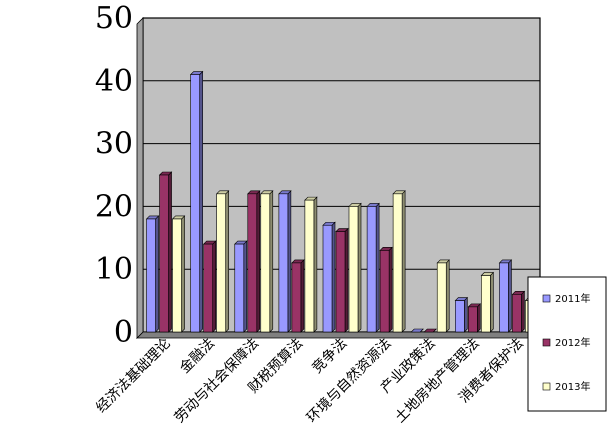 Image resolution: width=611 pixels, height=446 pixels. What do you see at coordinates (330, 356) in the screenshot?
I see `category-label: 竞争法` at bounding box center [330, 356].